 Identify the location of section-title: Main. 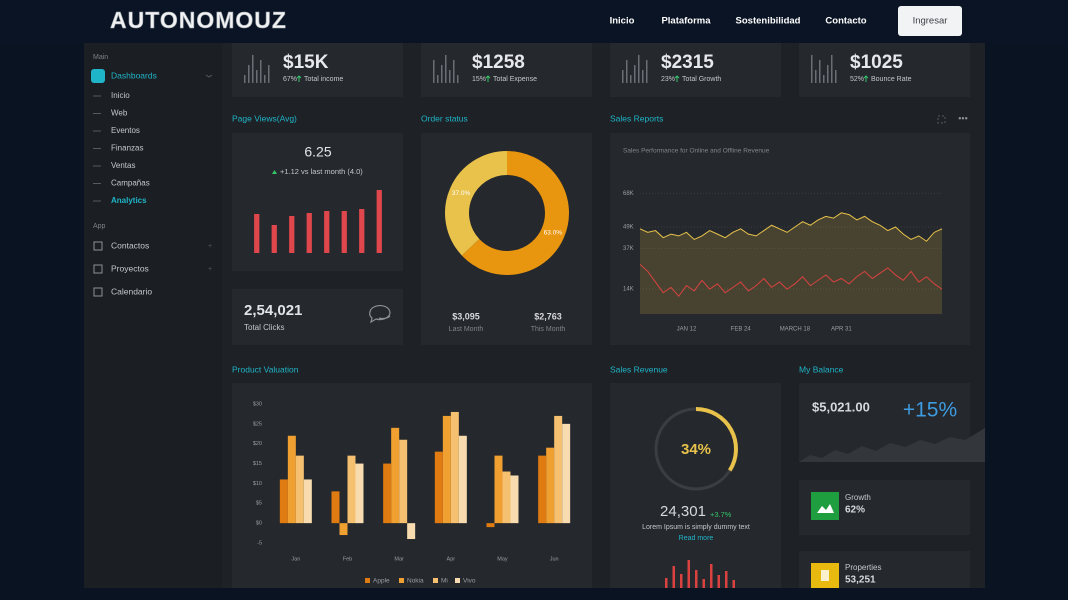
(100, 57).